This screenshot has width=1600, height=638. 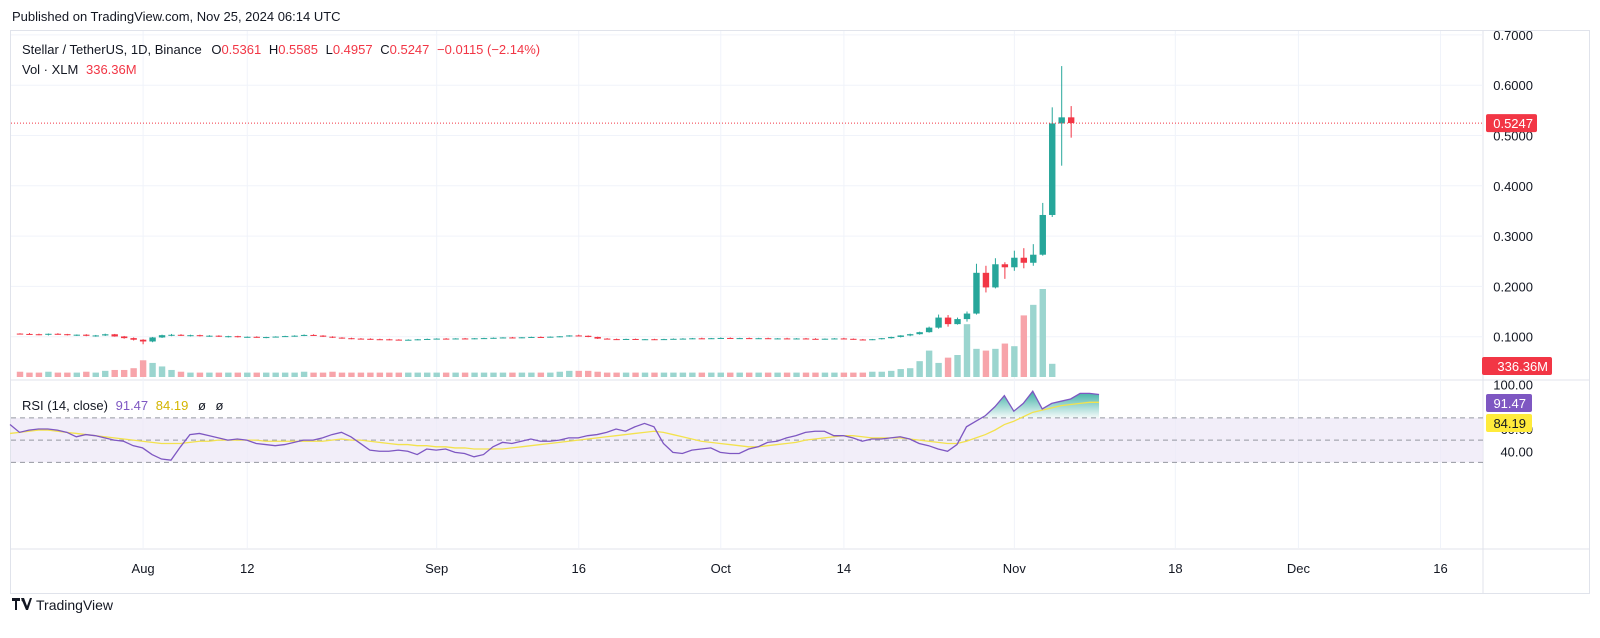 What do you see at coordinates (1440, 568) in the screenshot?
I see `x-tick-label: 16` at bounding box center [1440, 568].